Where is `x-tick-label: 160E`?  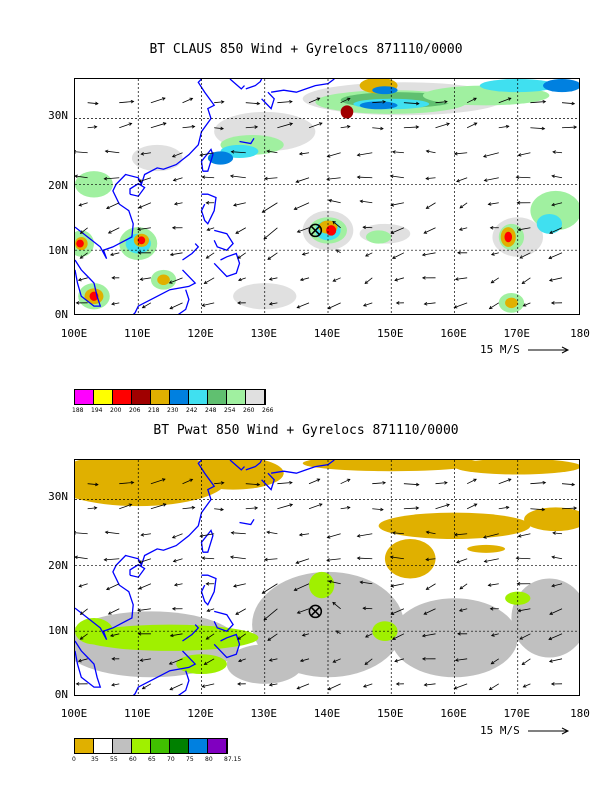 x-tick-label: 160E is located at coordinates (453, 713).